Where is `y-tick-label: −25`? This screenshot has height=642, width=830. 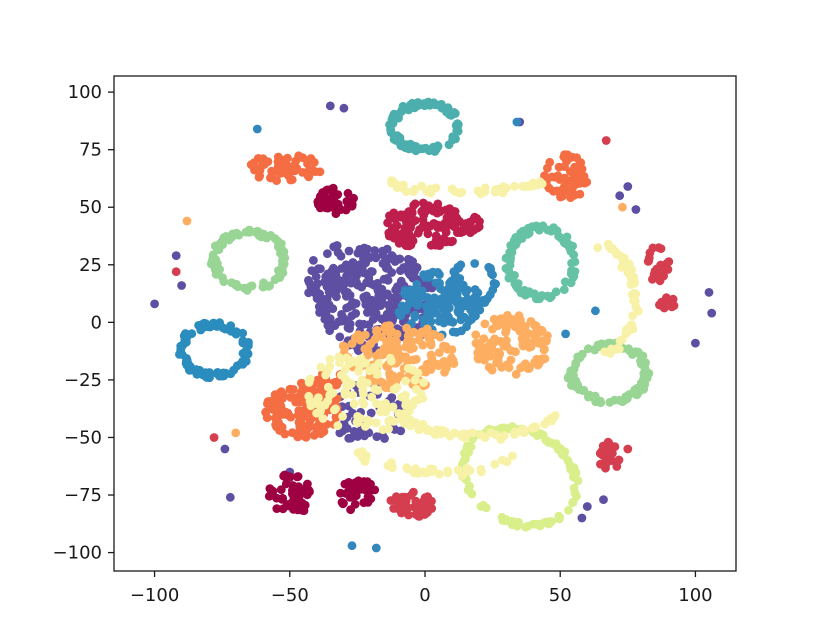
y-tick-label: −25 is located at coordinates (83, 380).